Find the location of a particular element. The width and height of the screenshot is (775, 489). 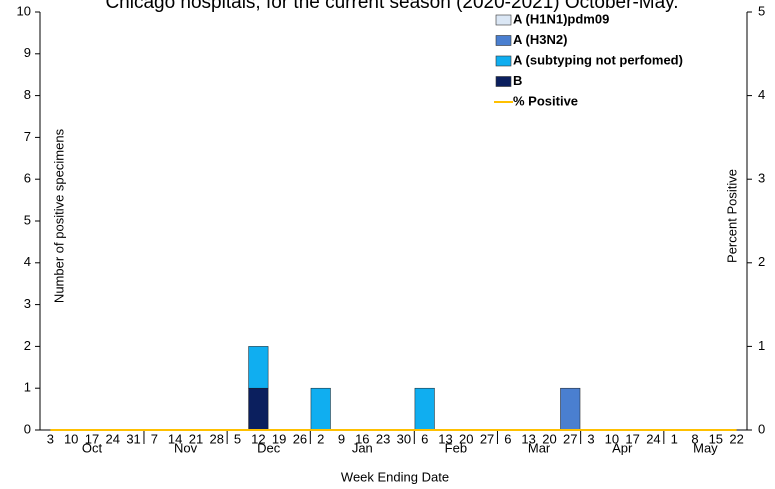

y-tick-label: 8 is located at coordinates (27, 94).